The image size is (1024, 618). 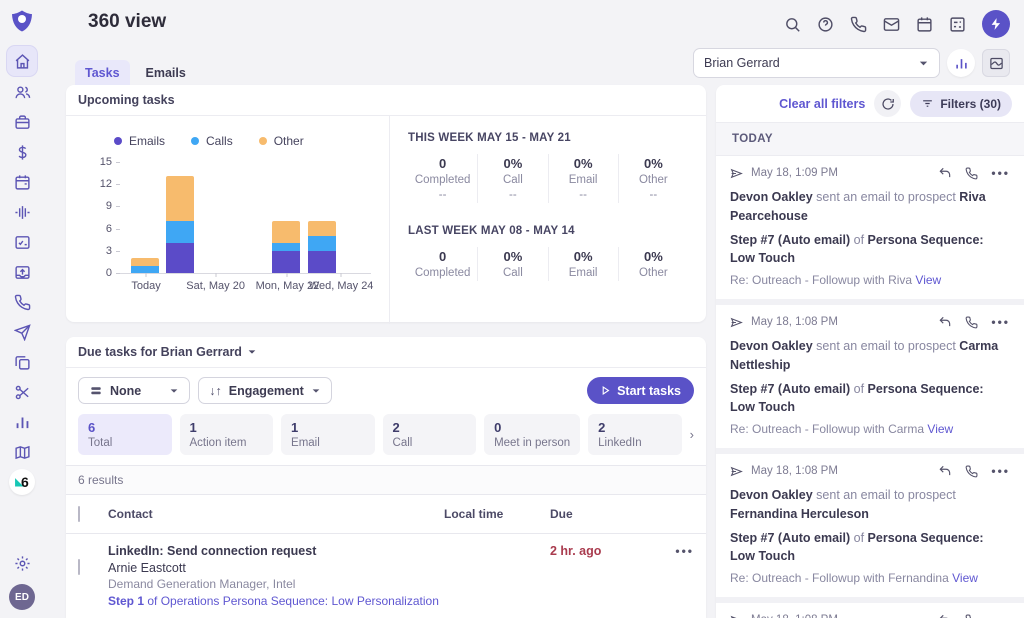 I want to click on sidebar-item-tasks, so click(x=22, y=242).